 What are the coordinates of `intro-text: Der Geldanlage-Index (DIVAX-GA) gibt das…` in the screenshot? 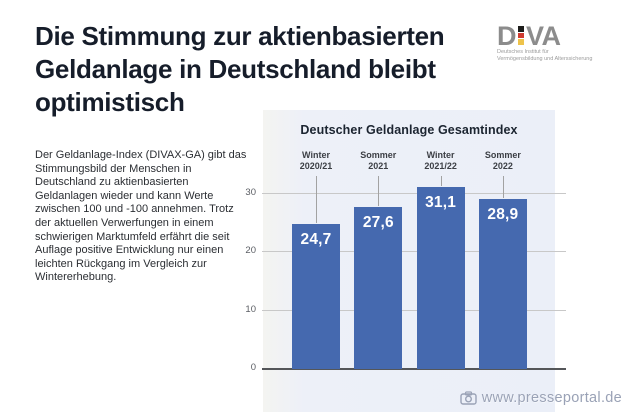 It's located at (141, 216).